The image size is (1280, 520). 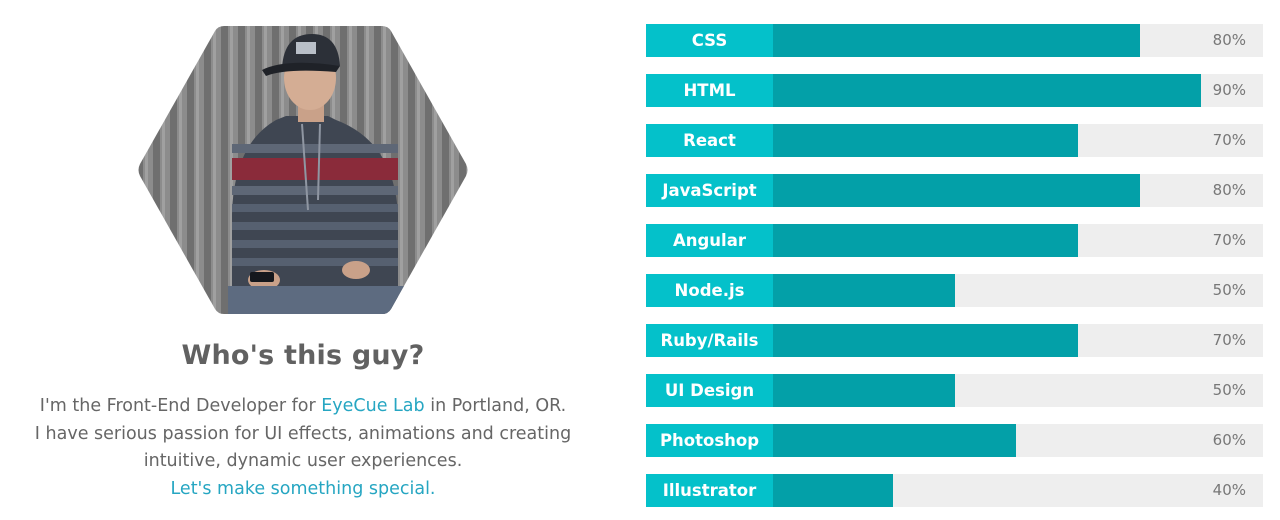 I want to click on skill-name-label: JavaScript, so click(x=709, y=190).